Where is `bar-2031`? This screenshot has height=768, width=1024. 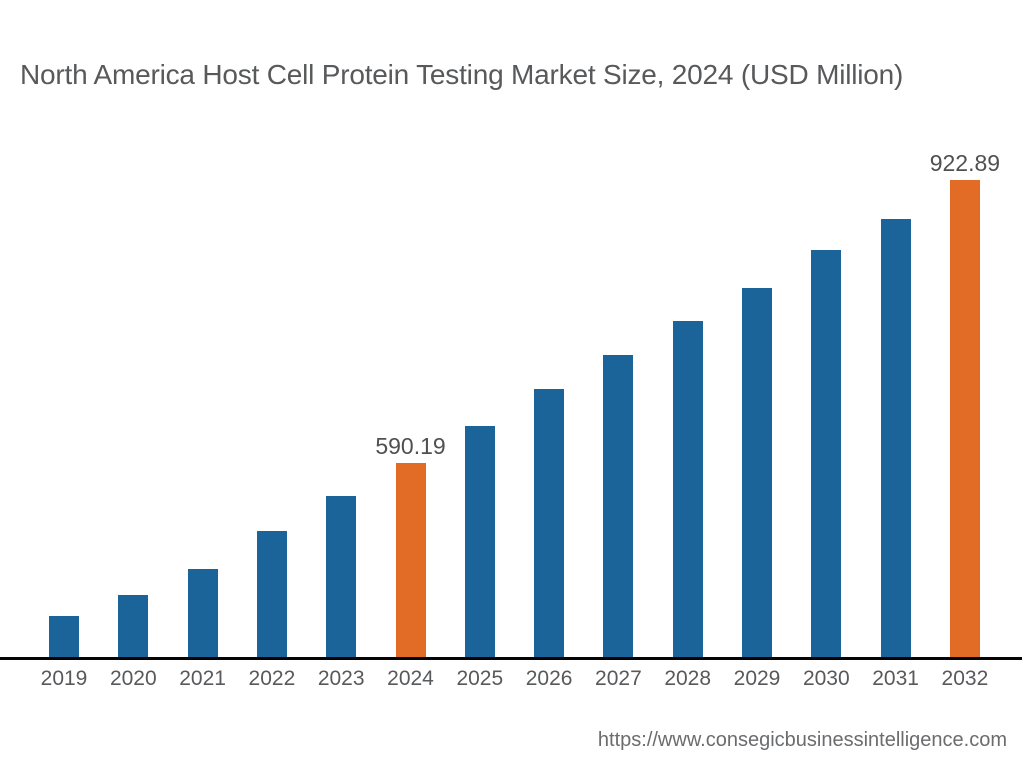 bar-2031 is located at coordinates (895, 438).